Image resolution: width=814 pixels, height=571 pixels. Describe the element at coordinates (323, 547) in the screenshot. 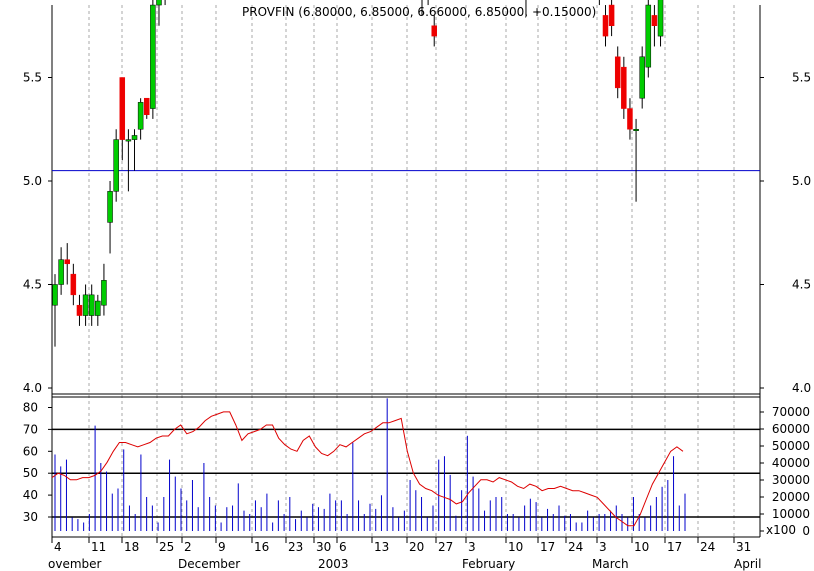

I see `date-tick-label: 30` at that location.